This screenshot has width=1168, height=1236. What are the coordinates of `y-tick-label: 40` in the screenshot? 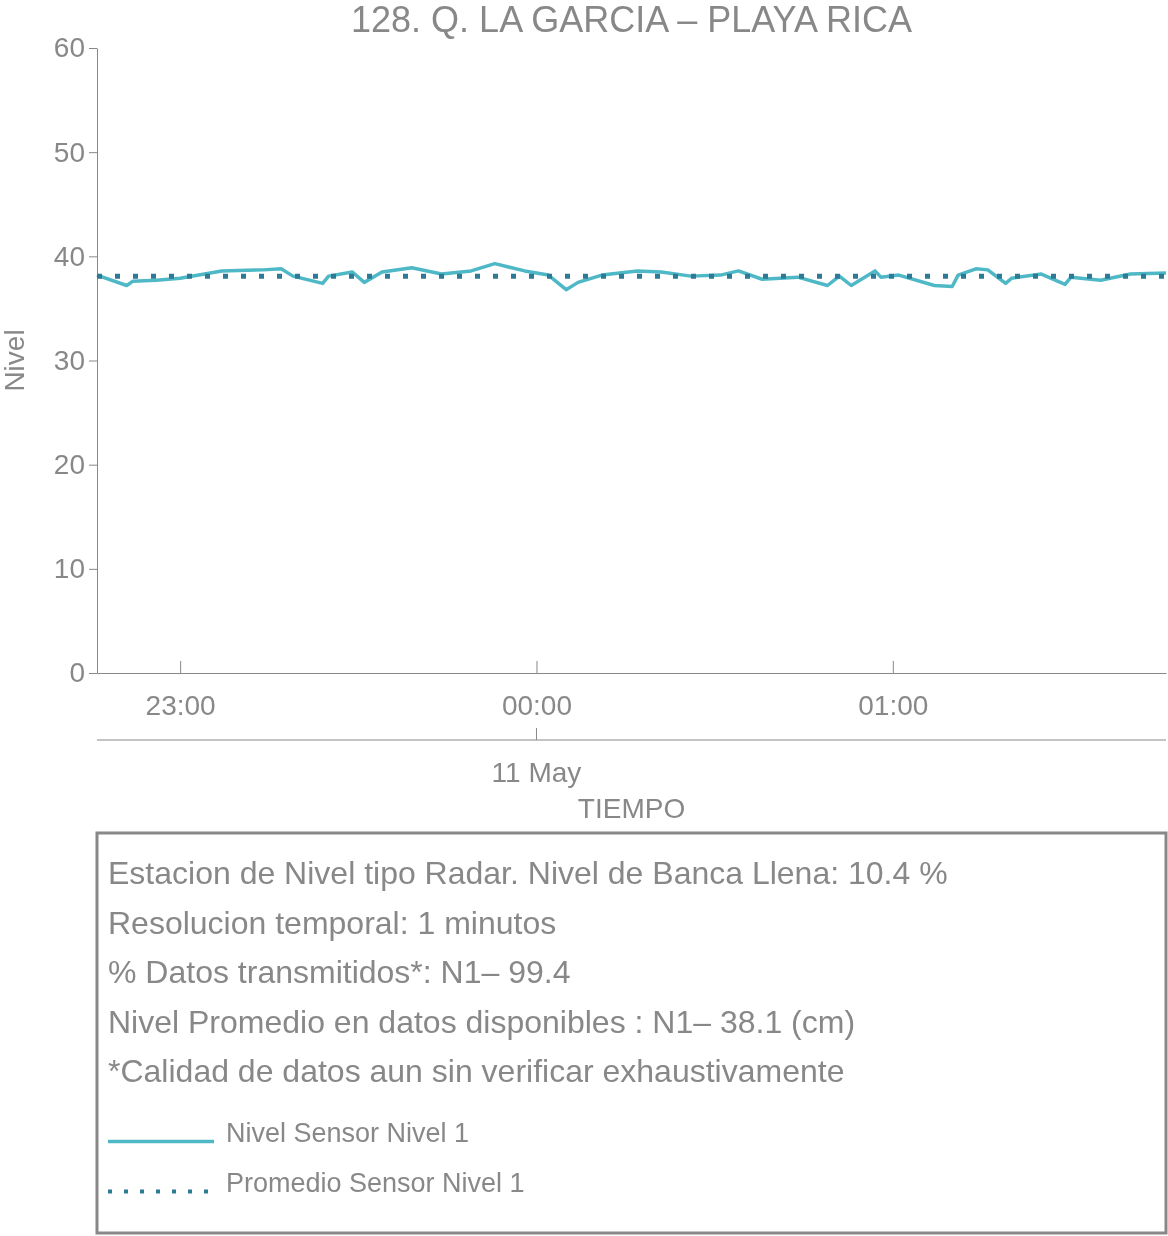 It's located at (69, 256).